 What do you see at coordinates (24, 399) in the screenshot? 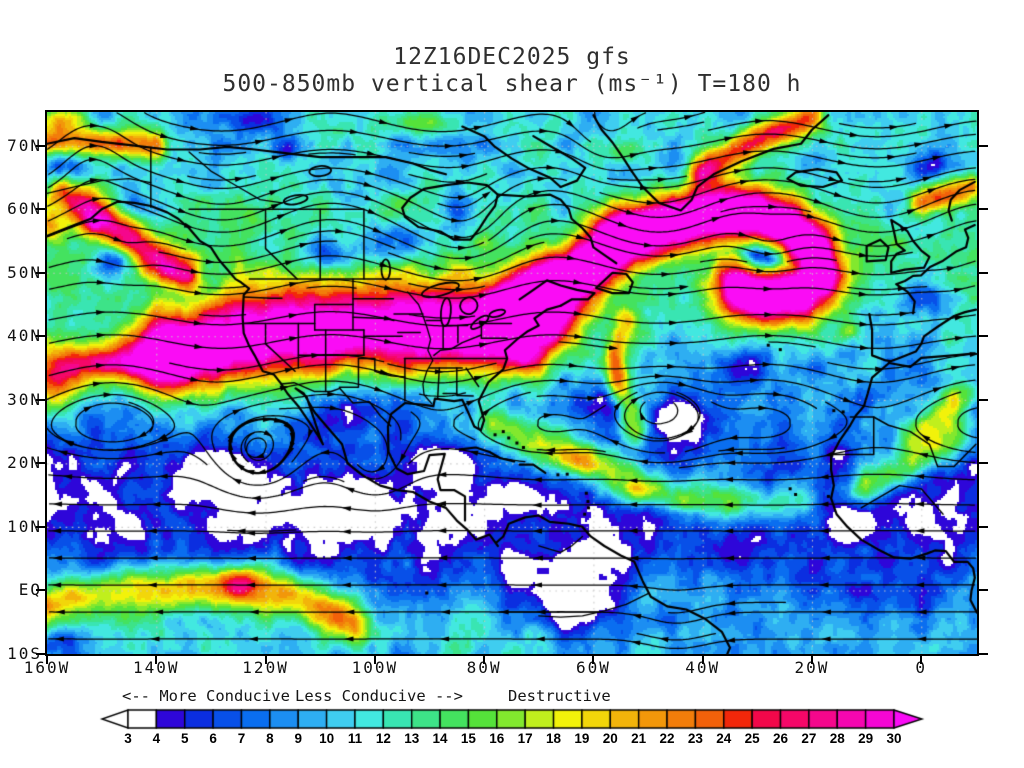
I see `lat-label-30N: 30N` at bounding box center [24, 399].